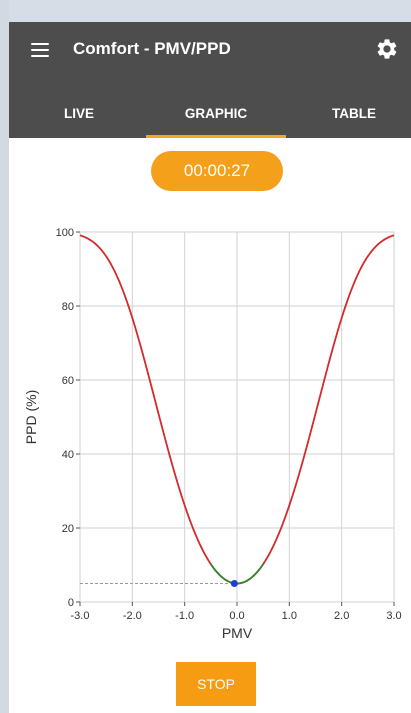 Image resolution: width=411 pixels, height=713 pixels. Describe the element at coordinates (68, 529) in the screenshot. I see `y-tick-label: 20` at that location.